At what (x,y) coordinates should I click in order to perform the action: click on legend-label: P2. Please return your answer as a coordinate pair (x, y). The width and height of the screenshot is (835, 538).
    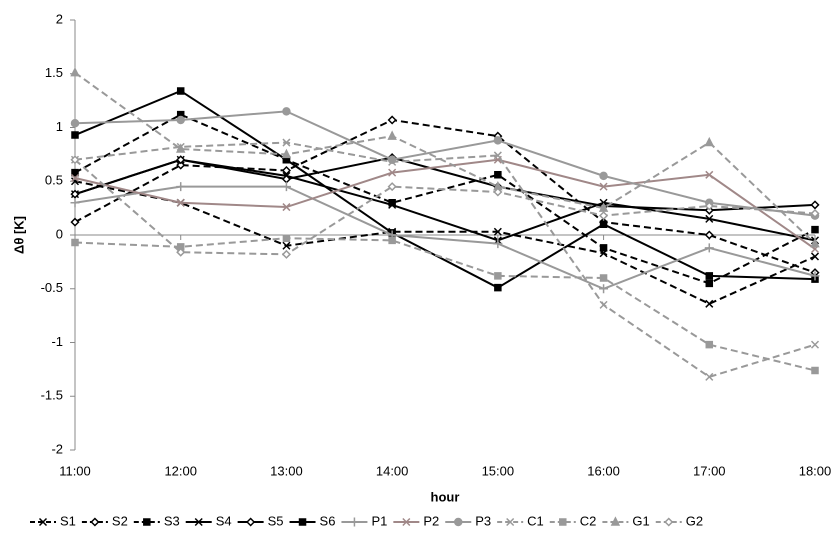
    Looking at the image, I should click on (431, 520).